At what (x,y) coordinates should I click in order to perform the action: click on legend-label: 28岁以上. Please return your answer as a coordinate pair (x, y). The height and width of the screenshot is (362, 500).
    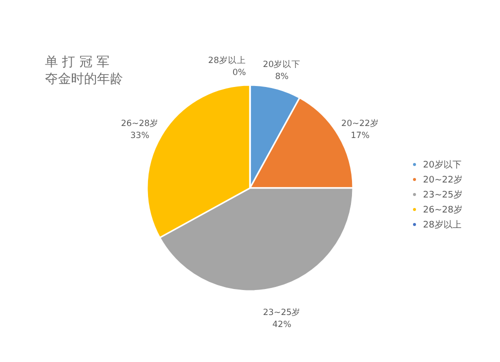
    Looking at the image, I should click on (442, 225).